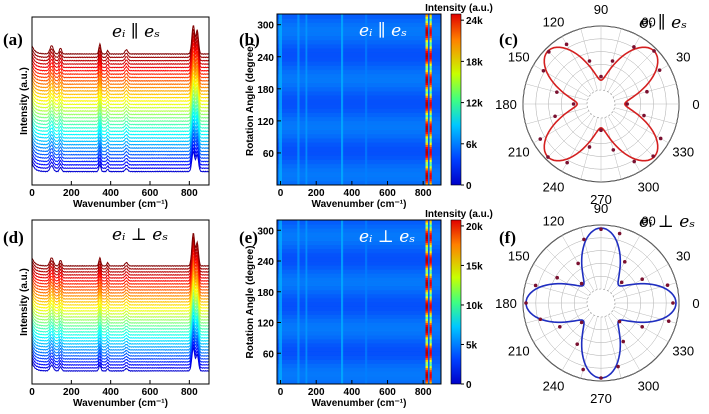 This screenshot has height=414, width=709. What do you see at coordinates (554, 385) in the screenshot?
I see `polar-angle-label: 240` at bounding box center [554, 385].